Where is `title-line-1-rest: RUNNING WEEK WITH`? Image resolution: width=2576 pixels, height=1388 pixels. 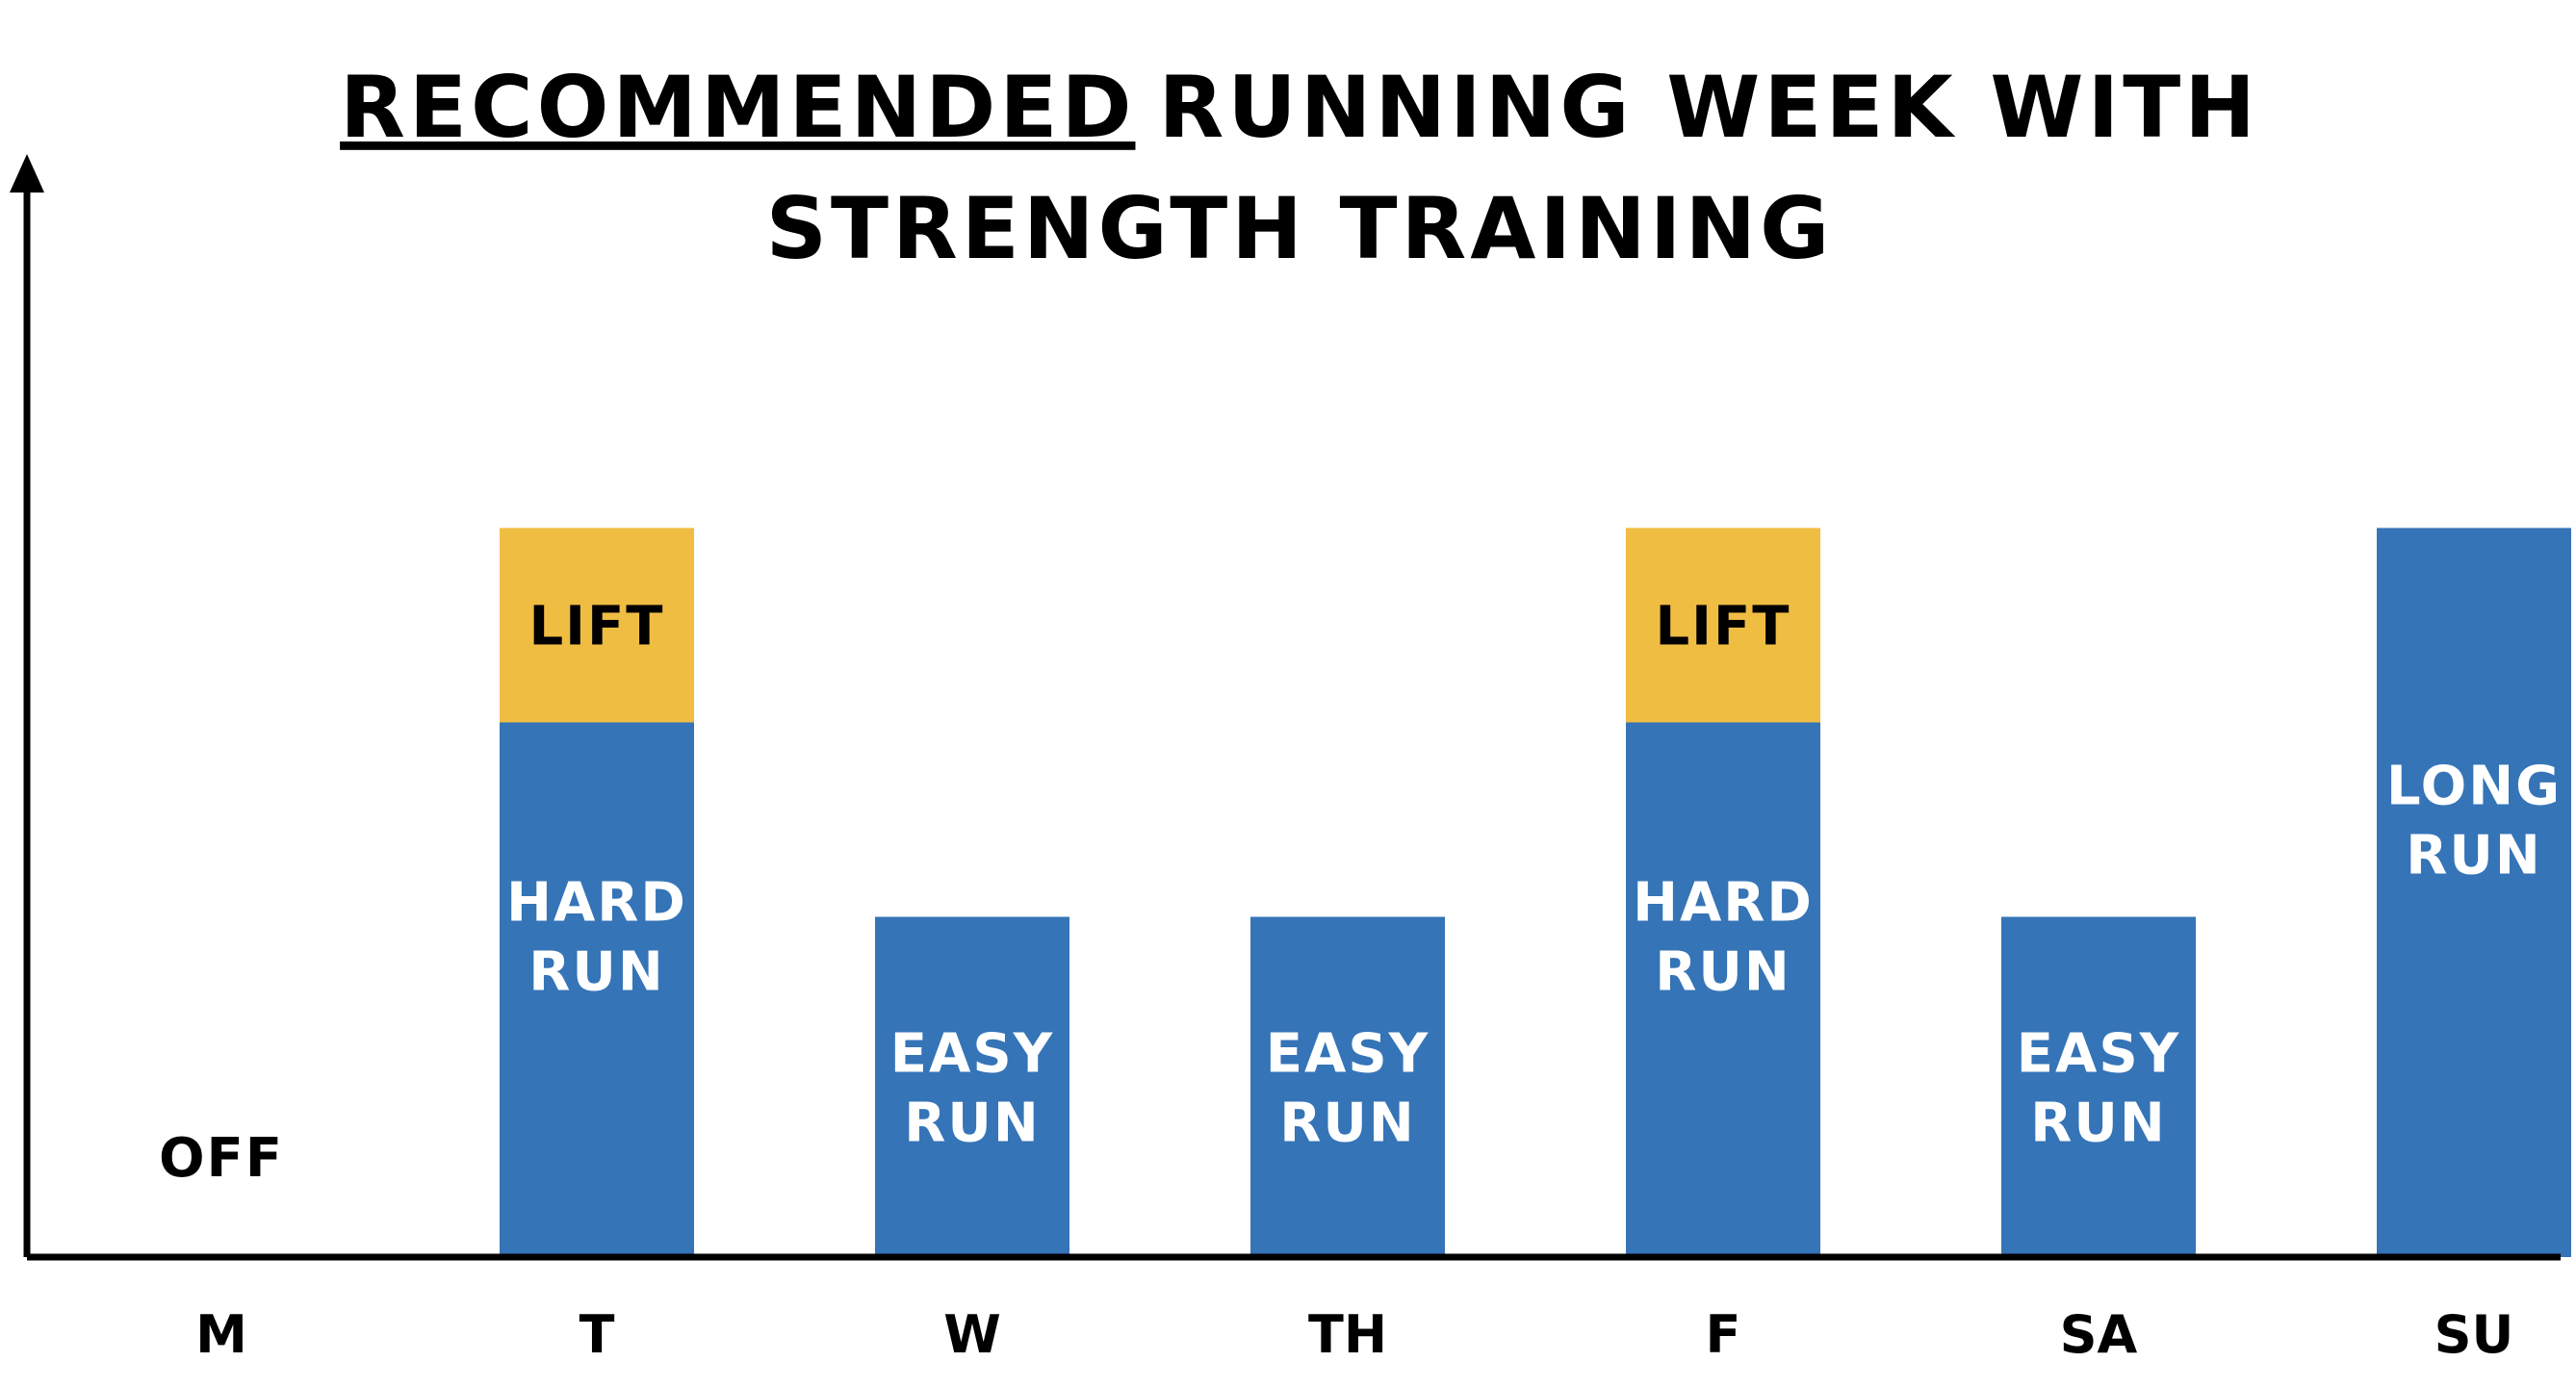 title-line-1-rest: RUNNING WEEK WITH is located at coordinates (1708, 107).